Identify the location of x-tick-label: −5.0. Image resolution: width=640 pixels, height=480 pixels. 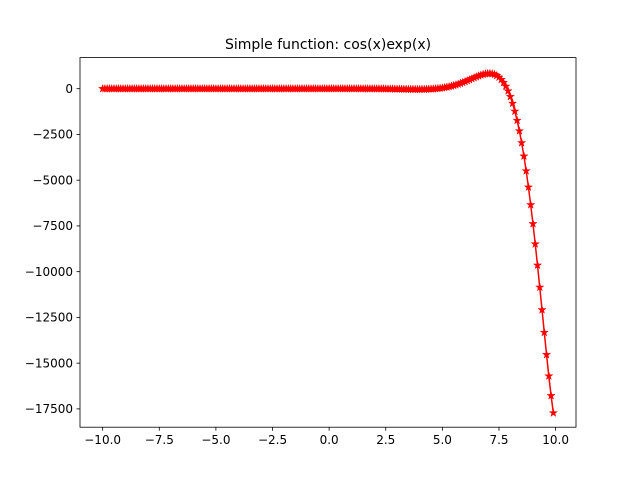
(215, 440).